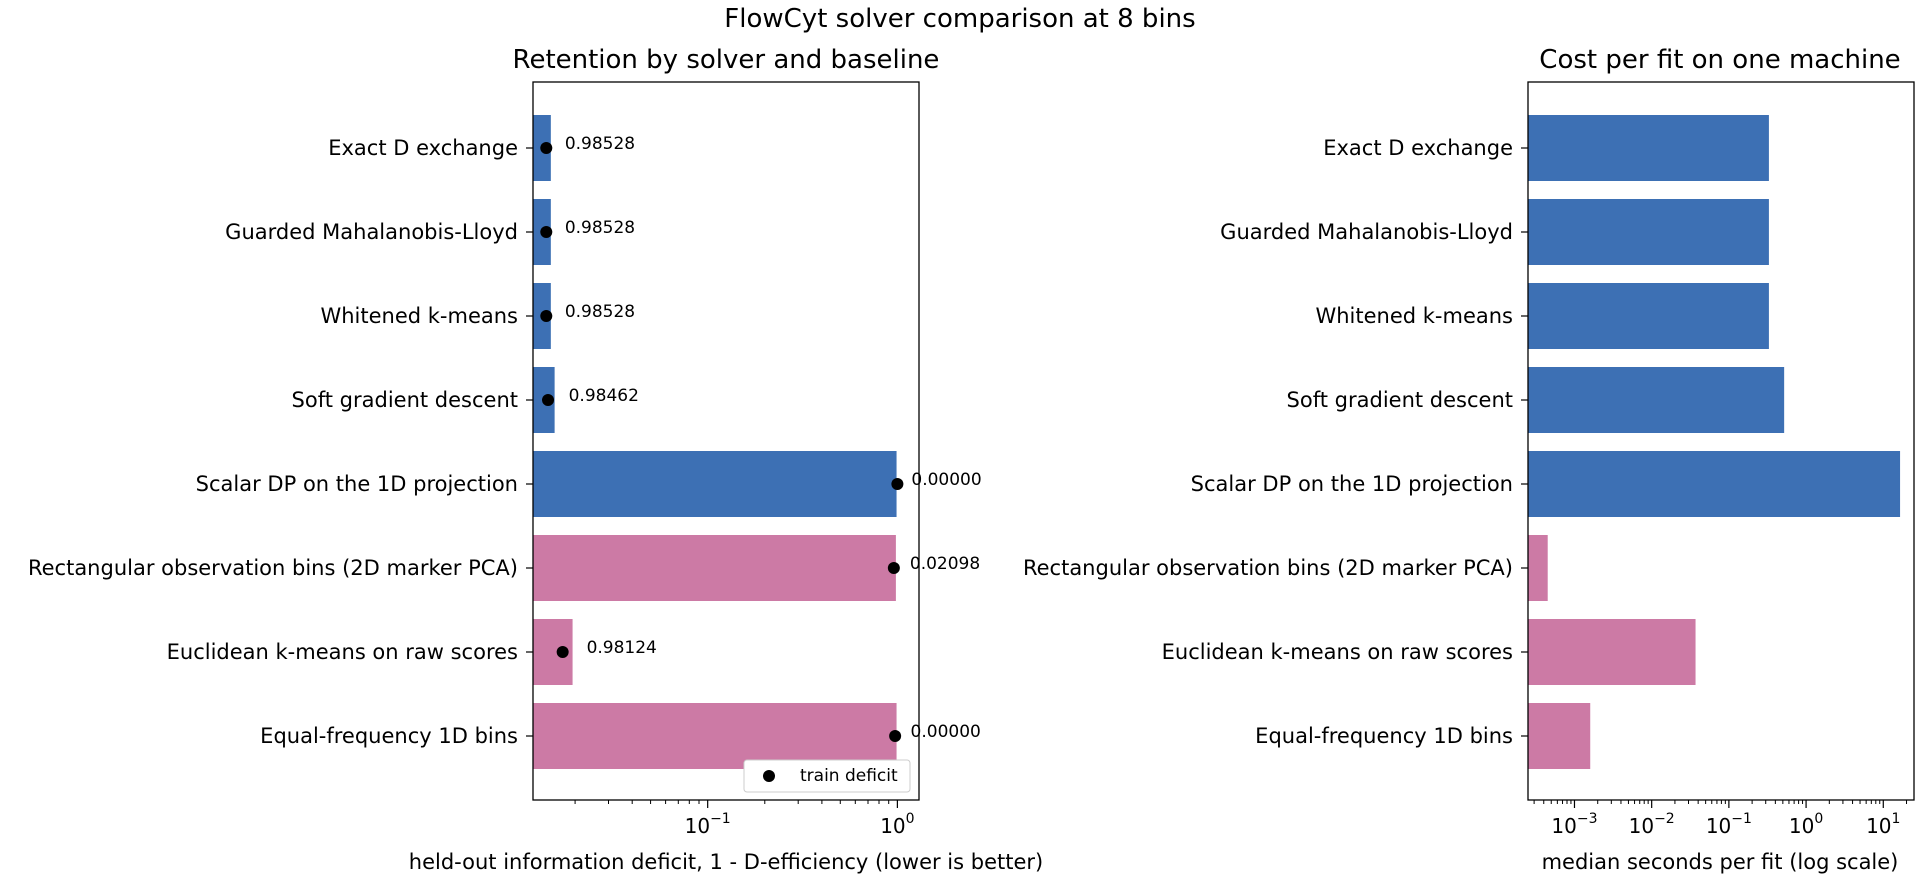 Image resolution: width=1920 pixels, height=880 pixels. What do you see at coordinates (1384, 736) in the screenshot?
I see `cost-y-tick-label: Equal-frequency 1D bins` at bounding box center [1384, 736].